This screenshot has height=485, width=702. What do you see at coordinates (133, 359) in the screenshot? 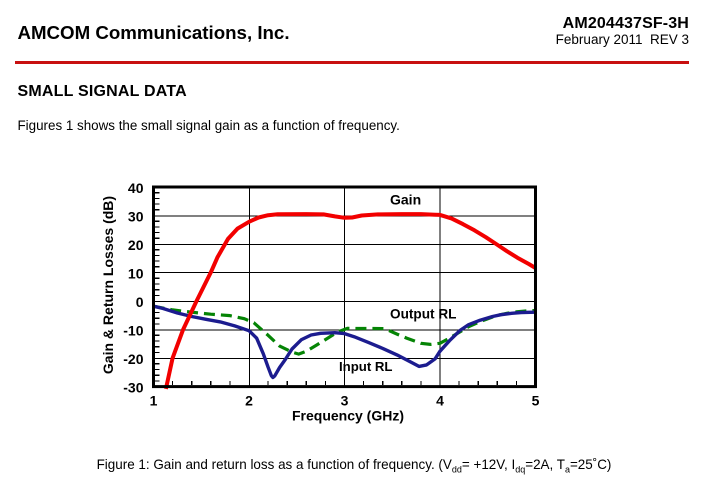
I see `svg-text: -20` at bounding box center [133, 359].